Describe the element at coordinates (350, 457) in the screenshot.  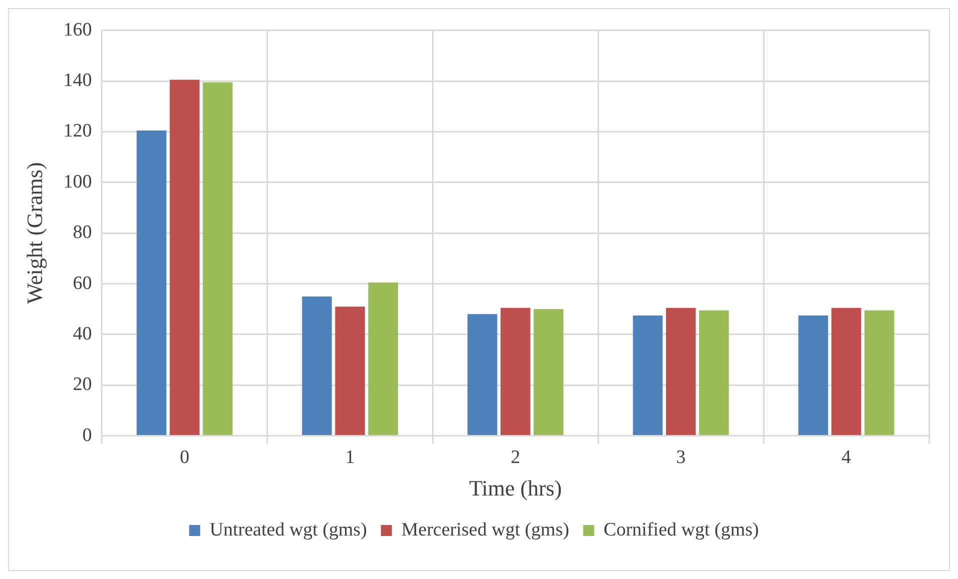
I see `x-tick-label: 1` at that location.